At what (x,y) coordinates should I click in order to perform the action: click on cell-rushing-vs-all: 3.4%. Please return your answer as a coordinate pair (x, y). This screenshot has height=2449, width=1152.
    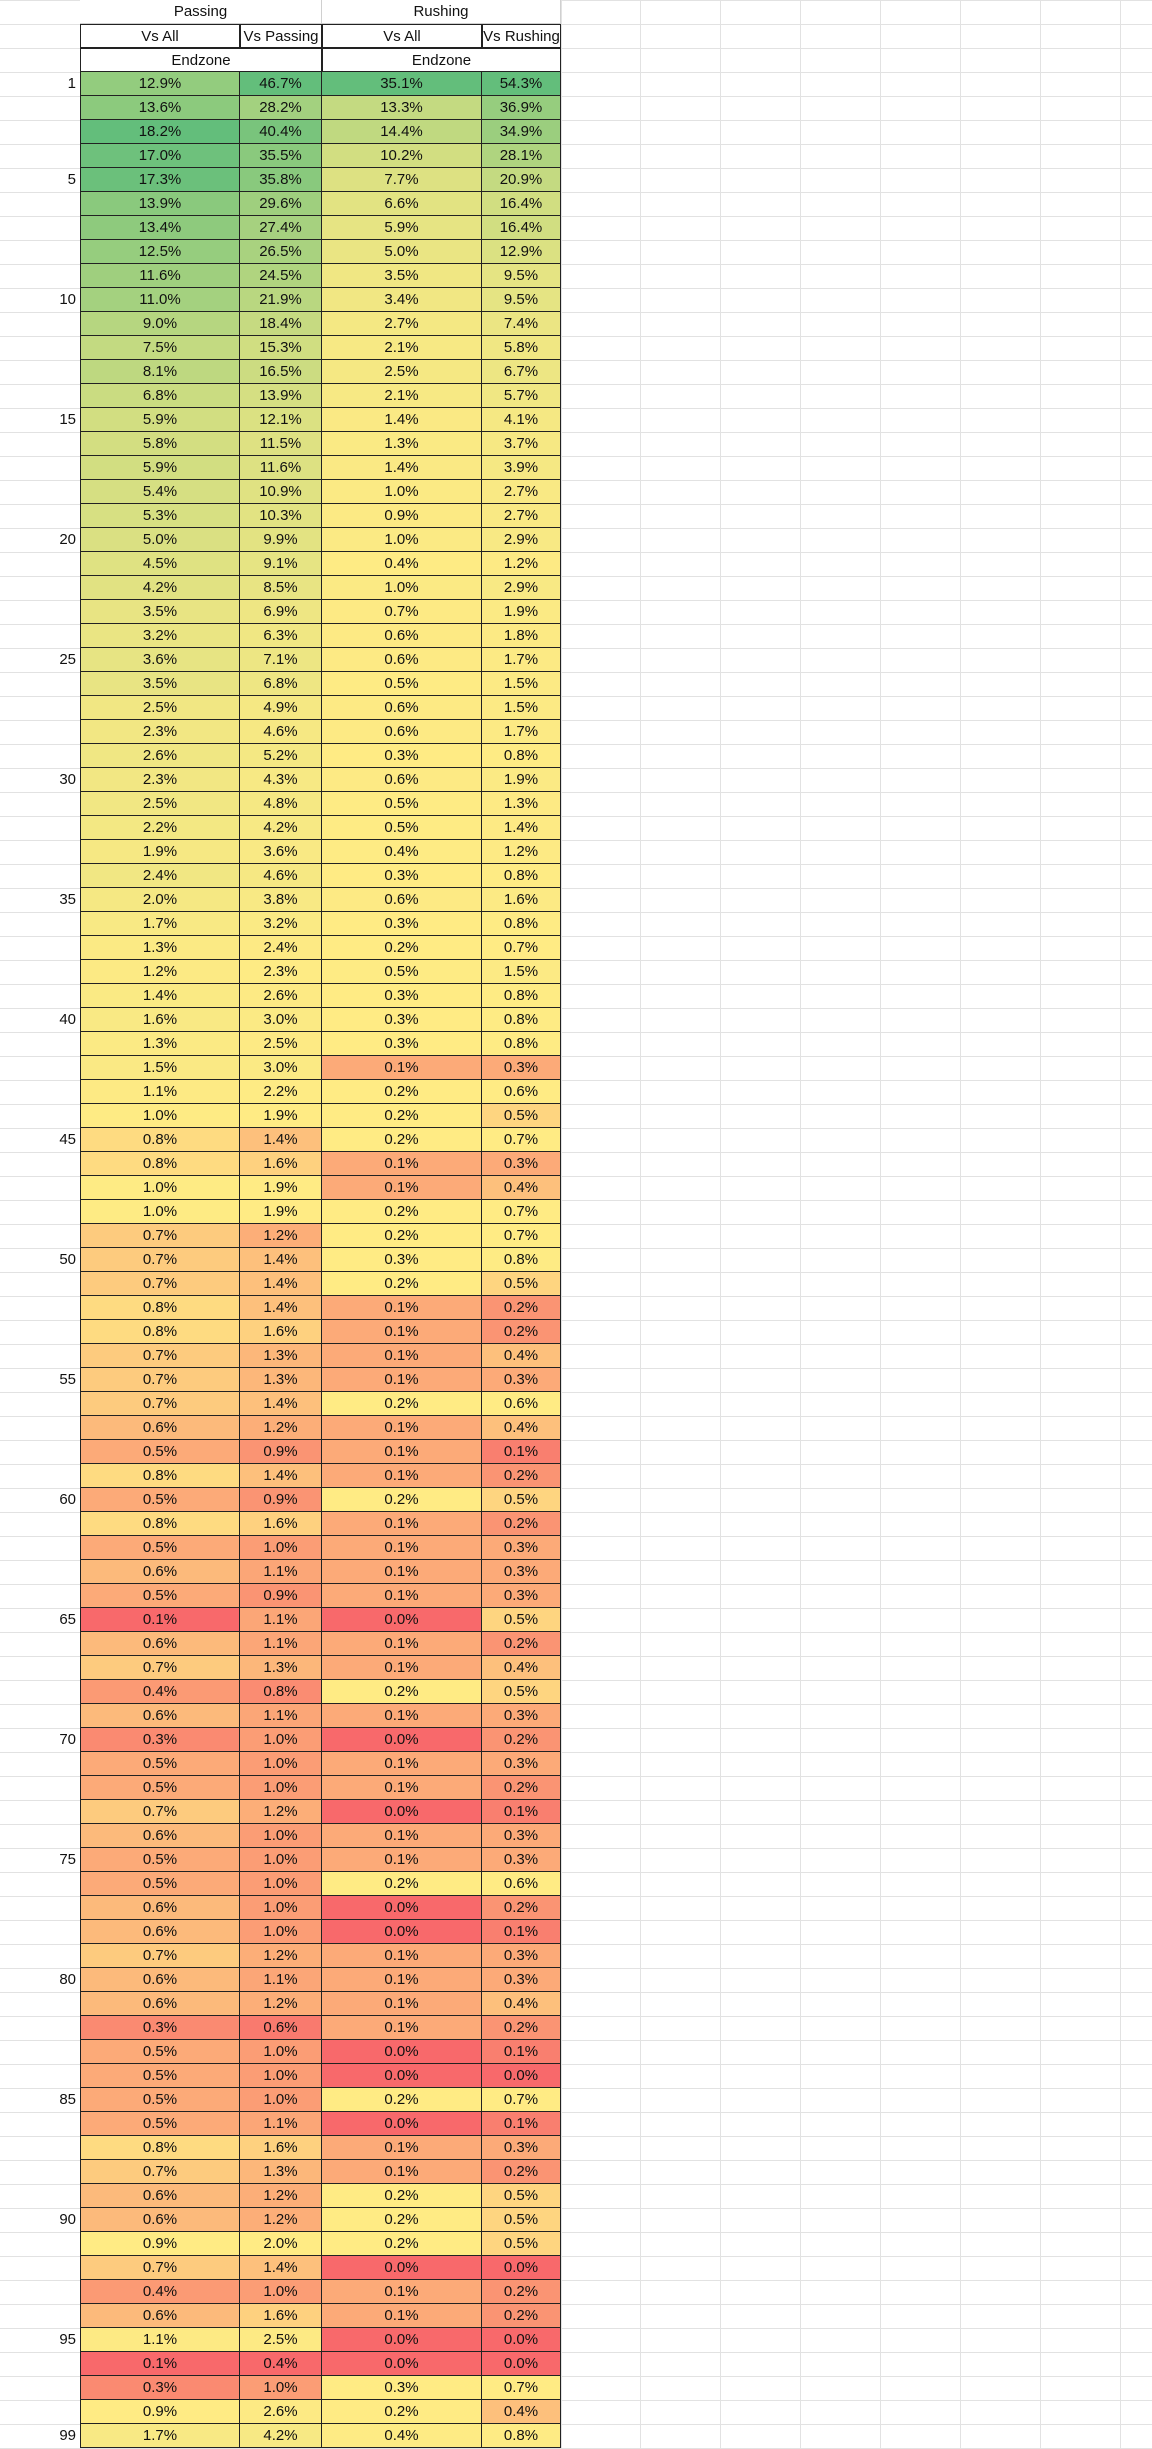
    Looking at the image, I should click on (402, 300).